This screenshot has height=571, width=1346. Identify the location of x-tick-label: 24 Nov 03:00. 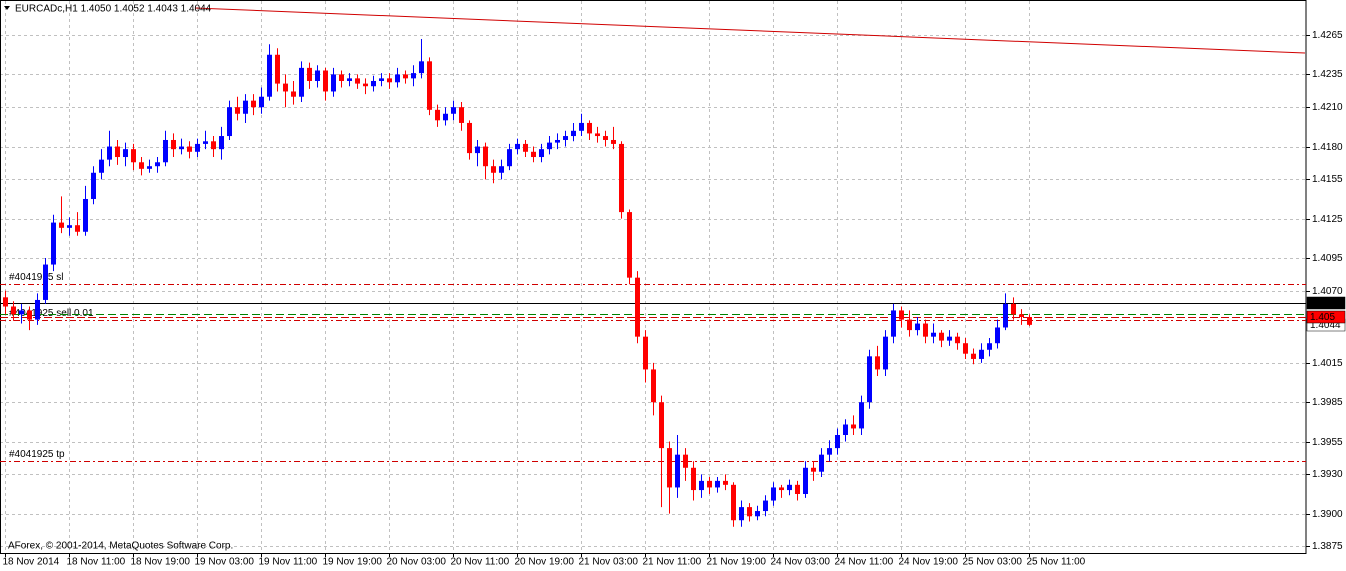
(801, 562).